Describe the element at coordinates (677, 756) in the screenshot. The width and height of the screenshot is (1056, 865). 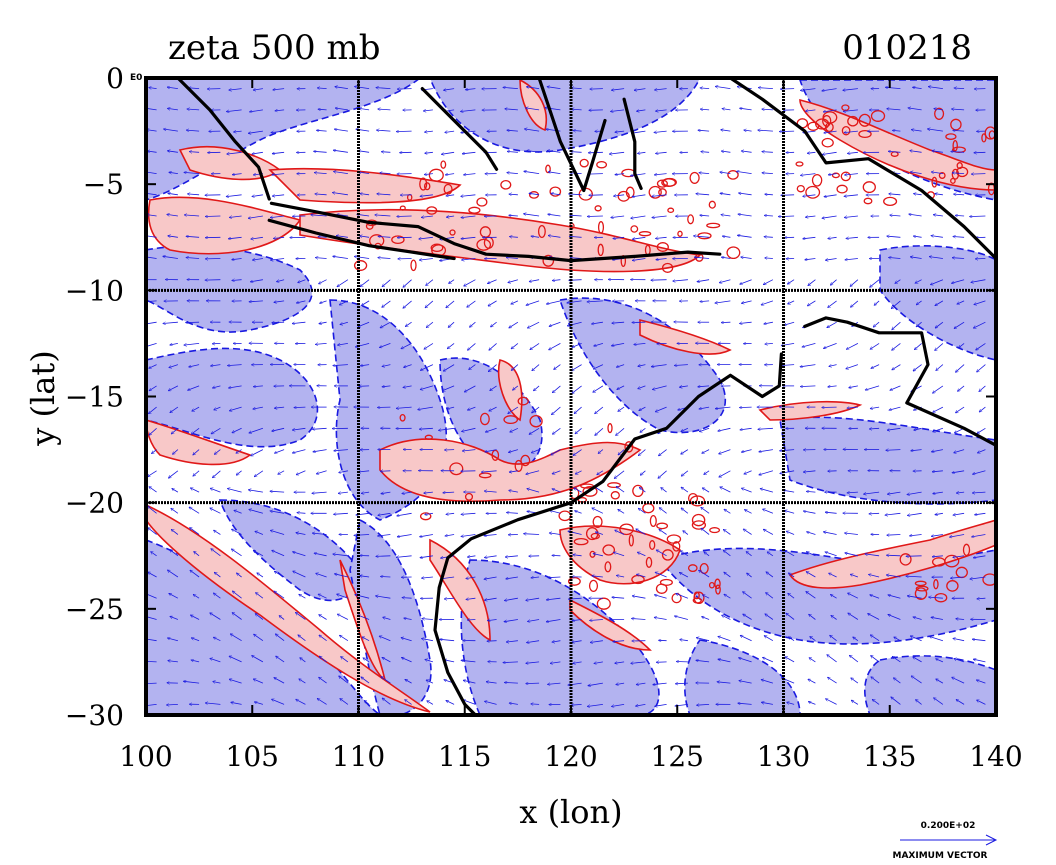
I see `x-tick-label: 125` at that location.